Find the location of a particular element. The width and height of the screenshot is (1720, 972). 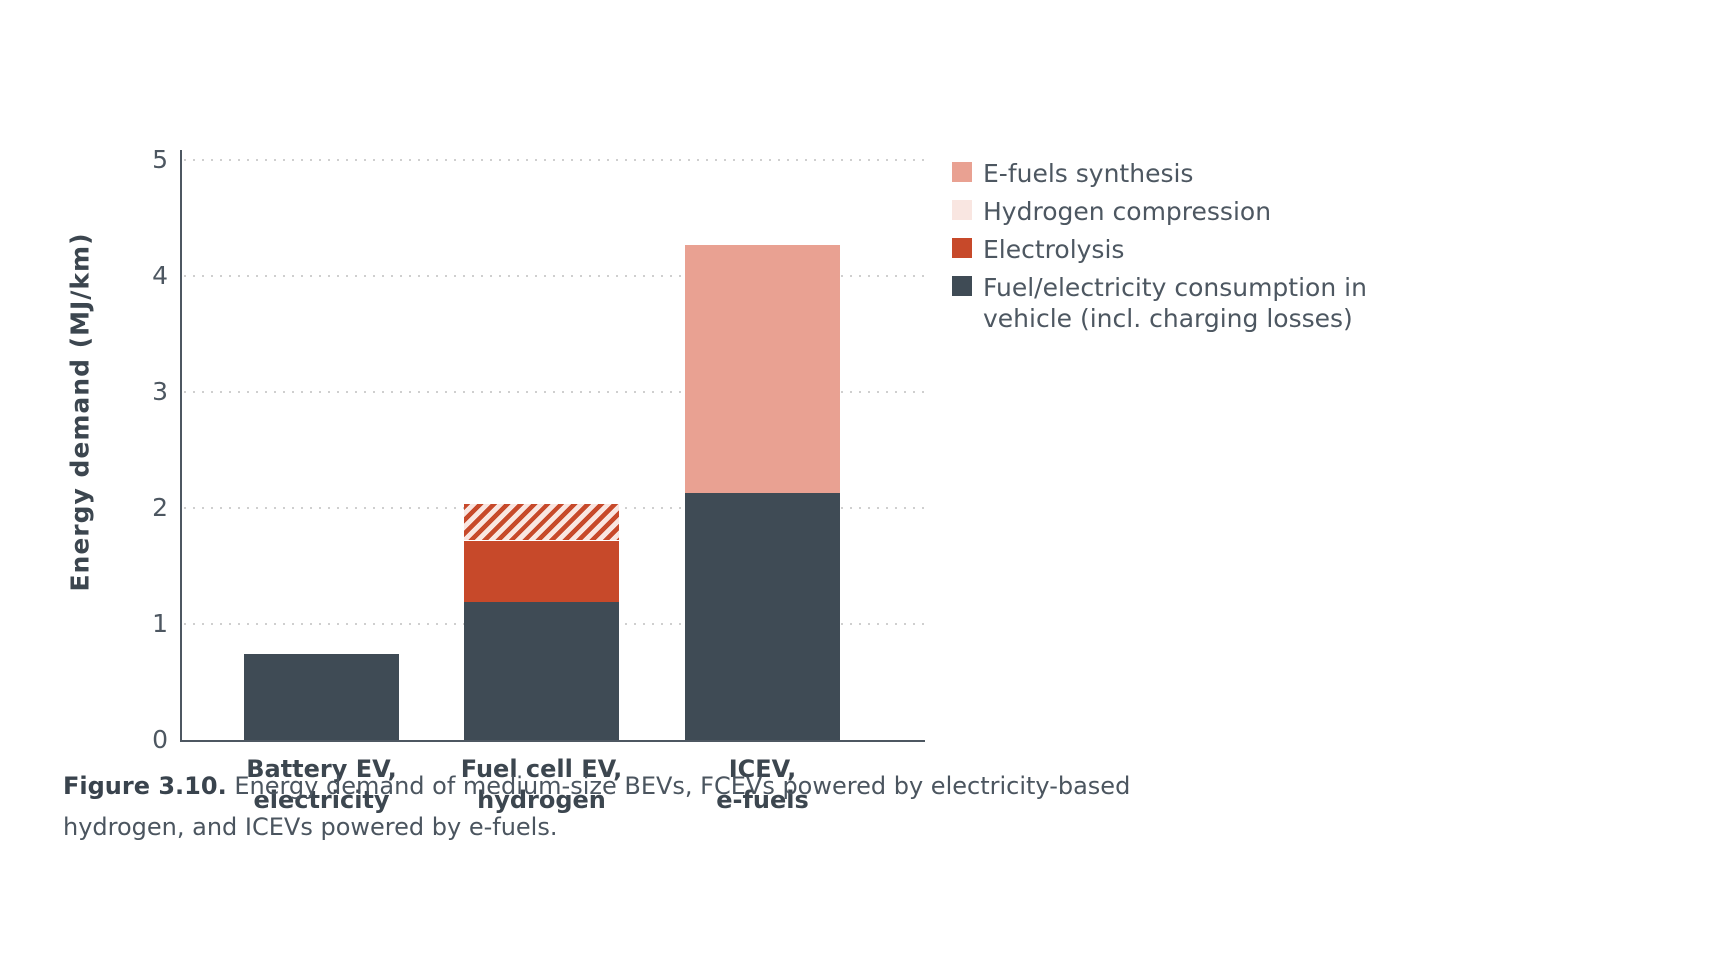

y-tick-label-5: 5 is located at coordinates (160, 159).